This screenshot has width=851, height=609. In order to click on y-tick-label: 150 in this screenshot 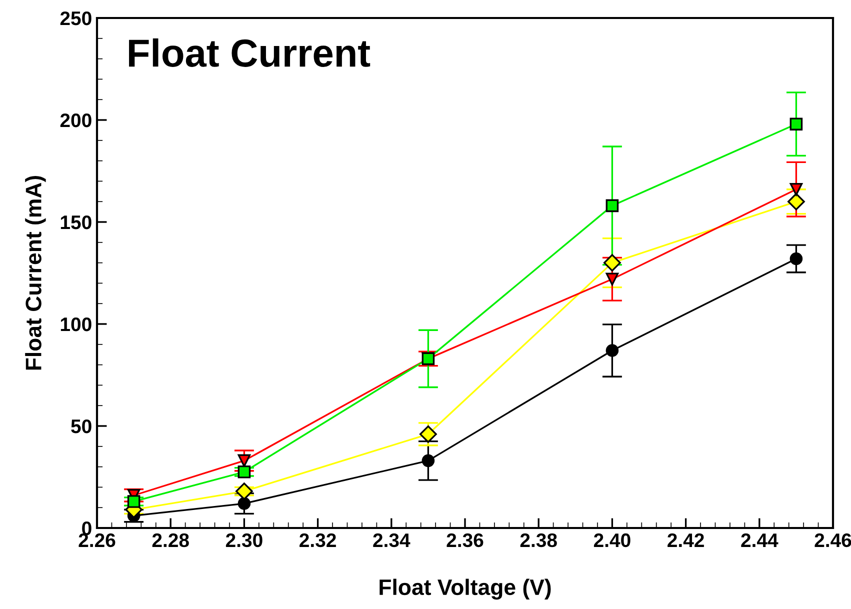, I will do `click(76, 222)`.